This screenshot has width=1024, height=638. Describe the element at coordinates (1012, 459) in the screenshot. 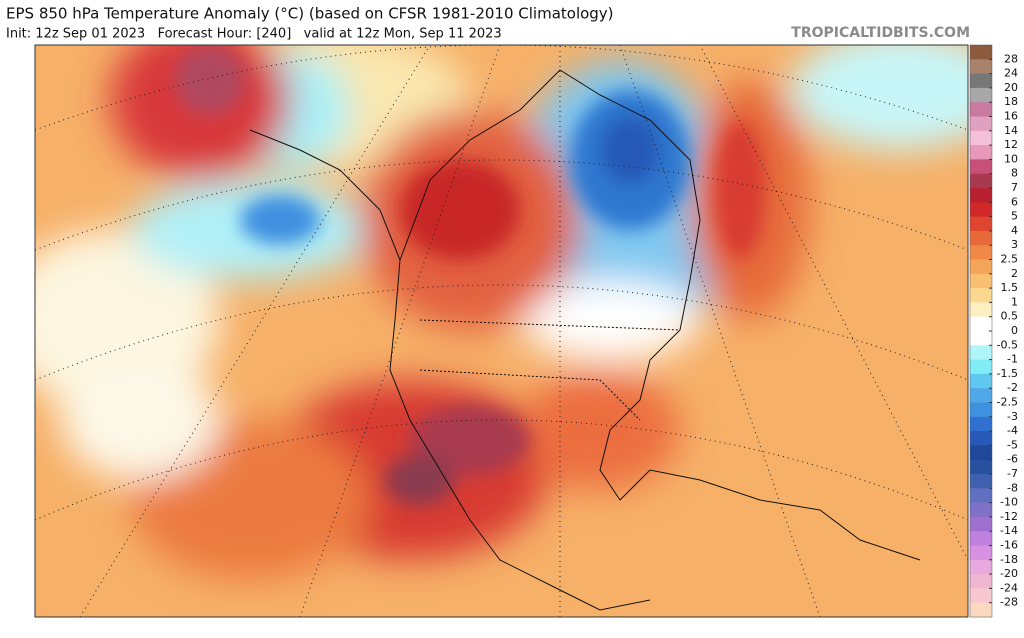

I see `colorbar-label: -6` at that location.